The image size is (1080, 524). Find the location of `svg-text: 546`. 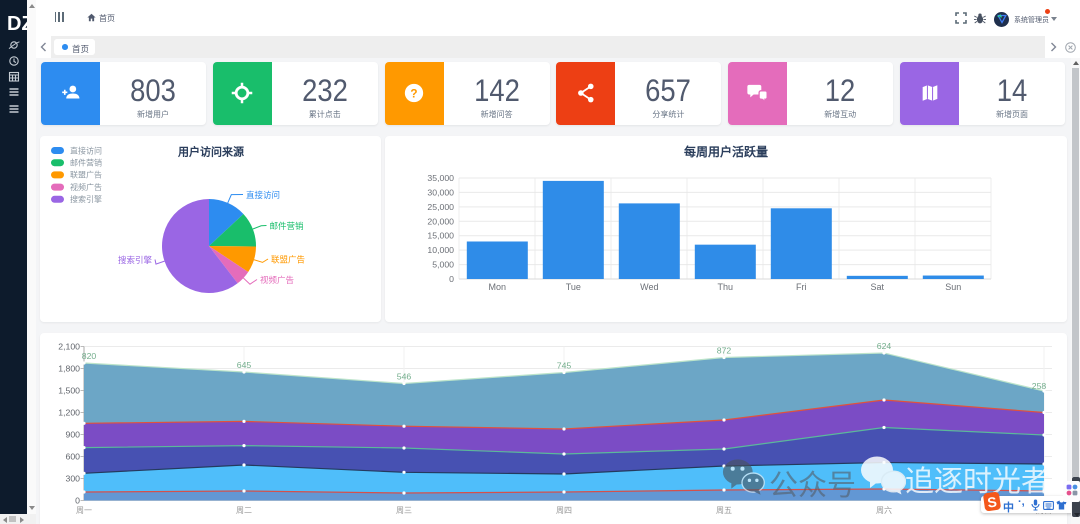

svg-text: 546 is located at coordinates (404, 377).